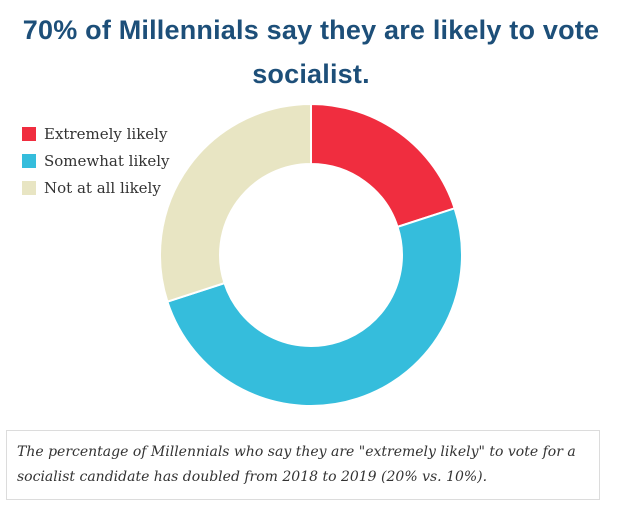  Describe the element at coordinates (235, 202) in the screenshot. I see `donut-slice-not-at-all-likely` at that location.